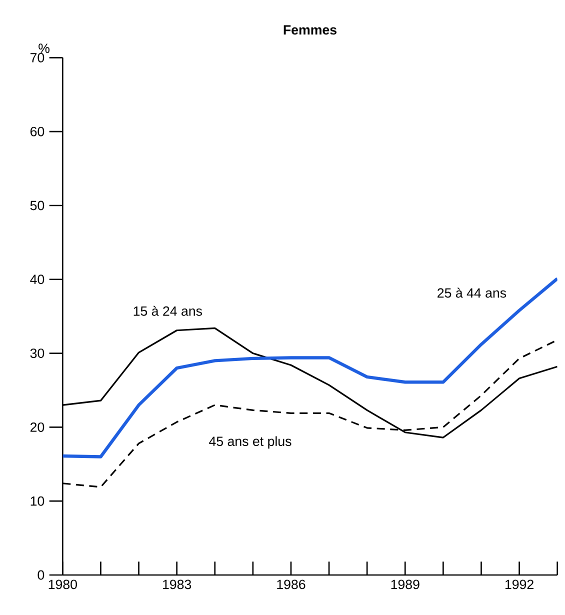  Describe the element at coordinates (37, 205) in the screenshot. I see `y-tick-label: 50` at that location.